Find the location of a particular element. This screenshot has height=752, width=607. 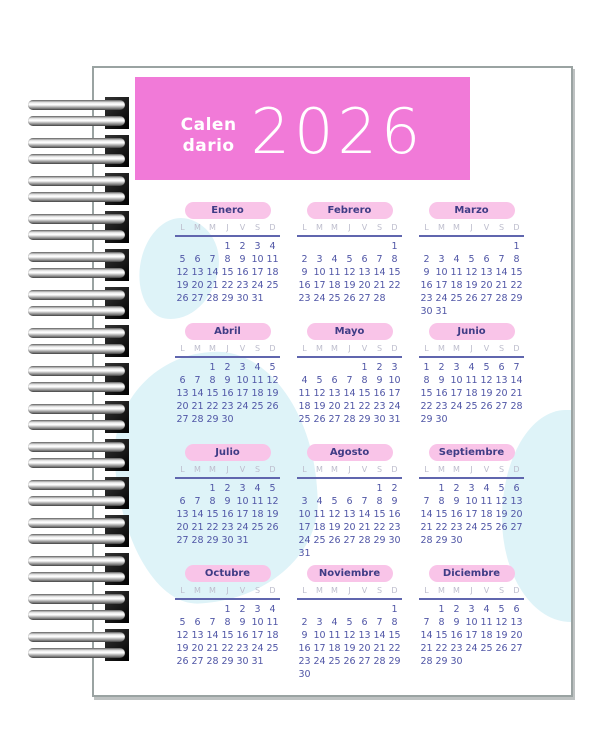

day-cell: 11 is located at coordinates (471, 380).